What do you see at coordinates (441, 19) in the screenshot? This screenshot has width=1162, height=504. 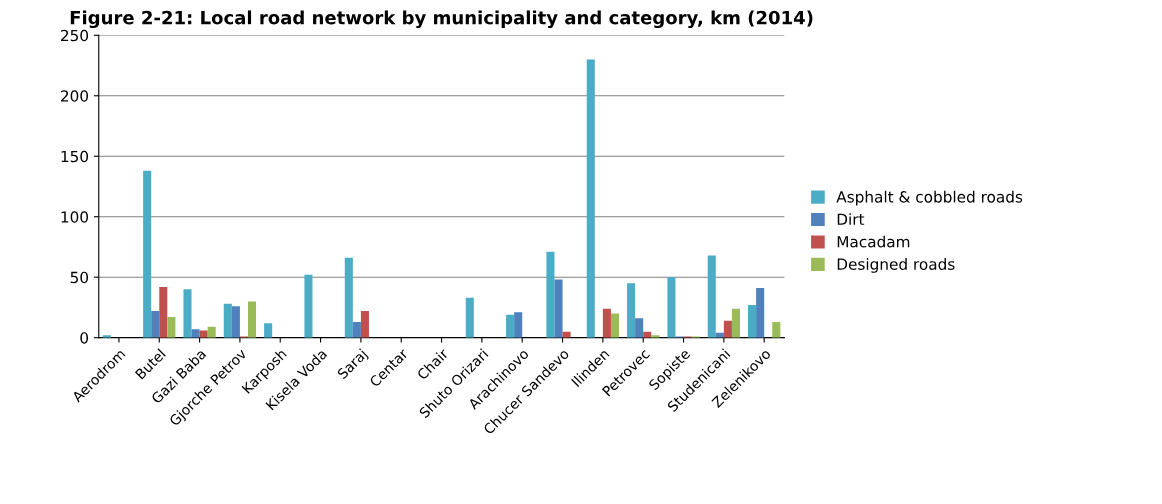 I see `chart-title: Figure 2-21: Local road network by municipality and category, km (2014)` at bounding box center [441, 19].